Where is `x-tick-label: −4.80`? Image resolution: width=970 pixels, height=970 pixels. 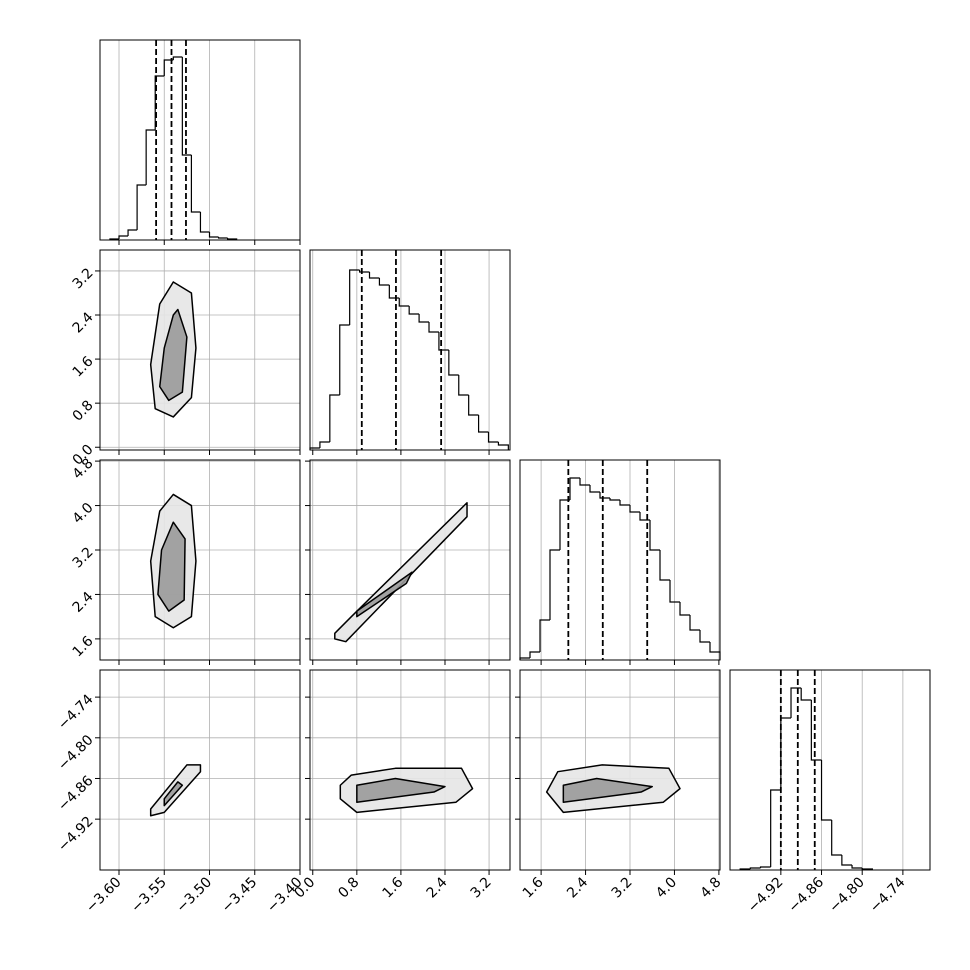 x-tick-label: −4.80 is located at coordinates (847, 895).